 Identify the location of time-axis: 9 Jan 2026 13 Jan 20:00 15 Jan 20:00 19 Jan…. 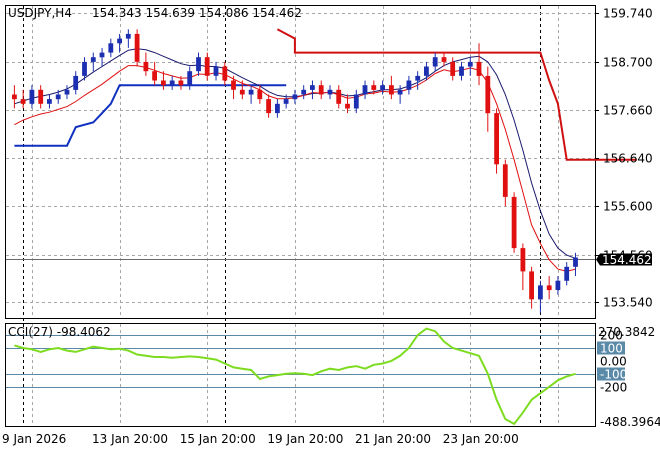
(260, 439).